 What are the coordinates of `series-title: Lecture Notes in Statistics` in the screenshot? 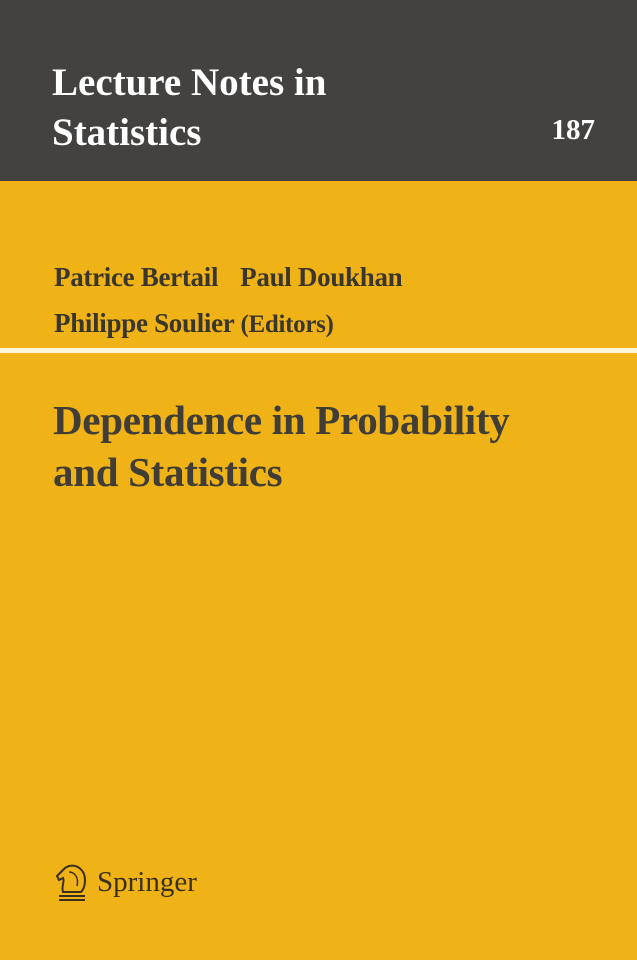 It's located at (189, 108).